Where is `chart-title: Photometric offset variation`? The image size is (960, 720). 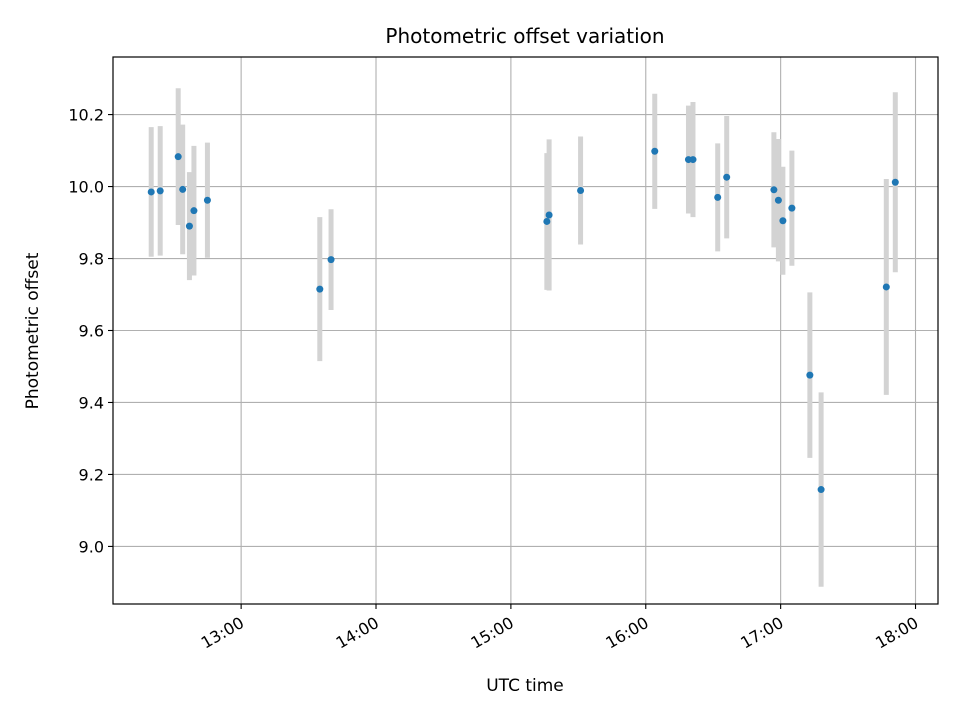
chart-title: Photometric offset variation is located at coordinates (524, 36).